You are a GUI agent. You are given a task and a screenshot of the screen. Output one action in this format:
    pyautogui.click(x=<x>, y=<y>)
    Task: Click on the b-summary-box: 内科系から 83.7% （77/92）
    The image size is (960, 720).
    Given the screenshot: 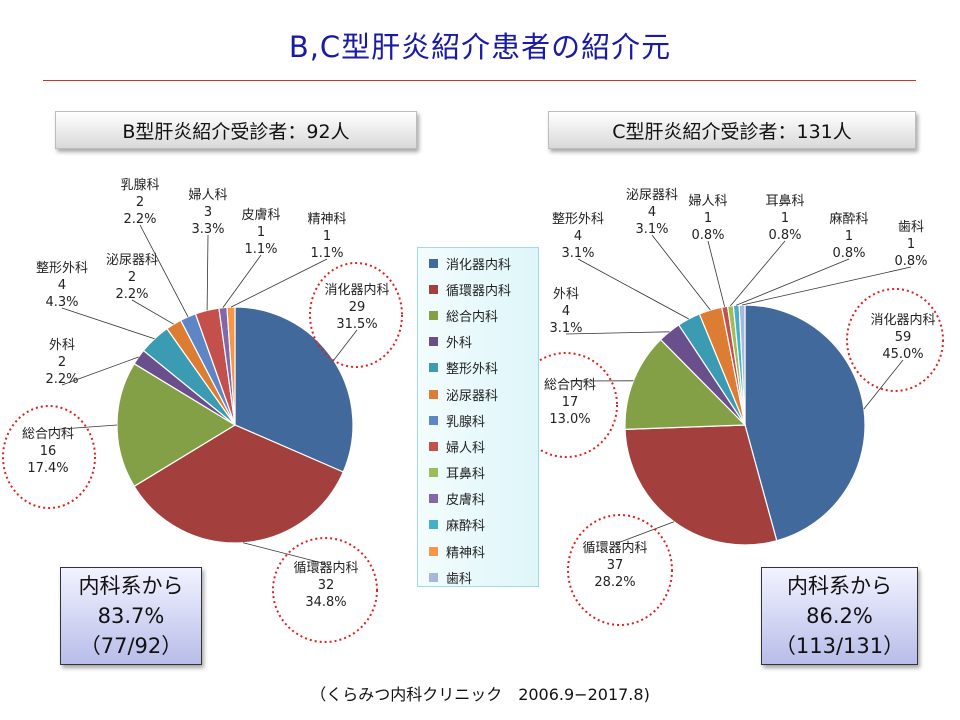 What is the action you would take?
    pyautogui.click(x=131, y=616)
    